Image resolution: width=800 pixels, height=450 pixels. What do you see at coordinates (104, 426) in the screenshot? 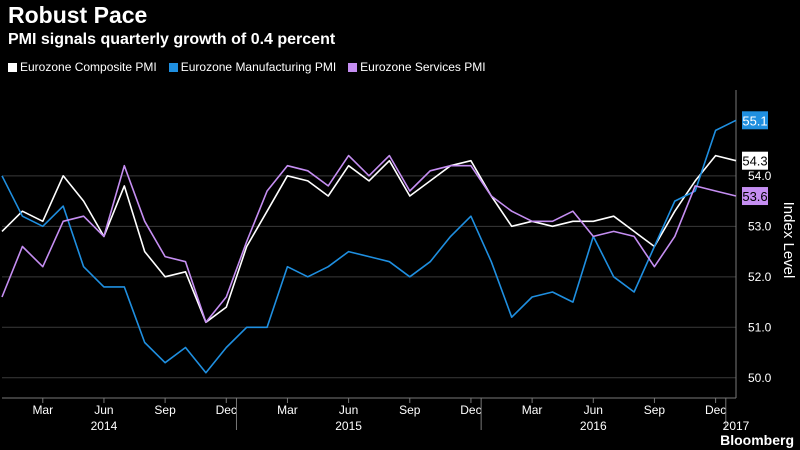
I see `year-label: 2014` at bounding box center [104, 426].